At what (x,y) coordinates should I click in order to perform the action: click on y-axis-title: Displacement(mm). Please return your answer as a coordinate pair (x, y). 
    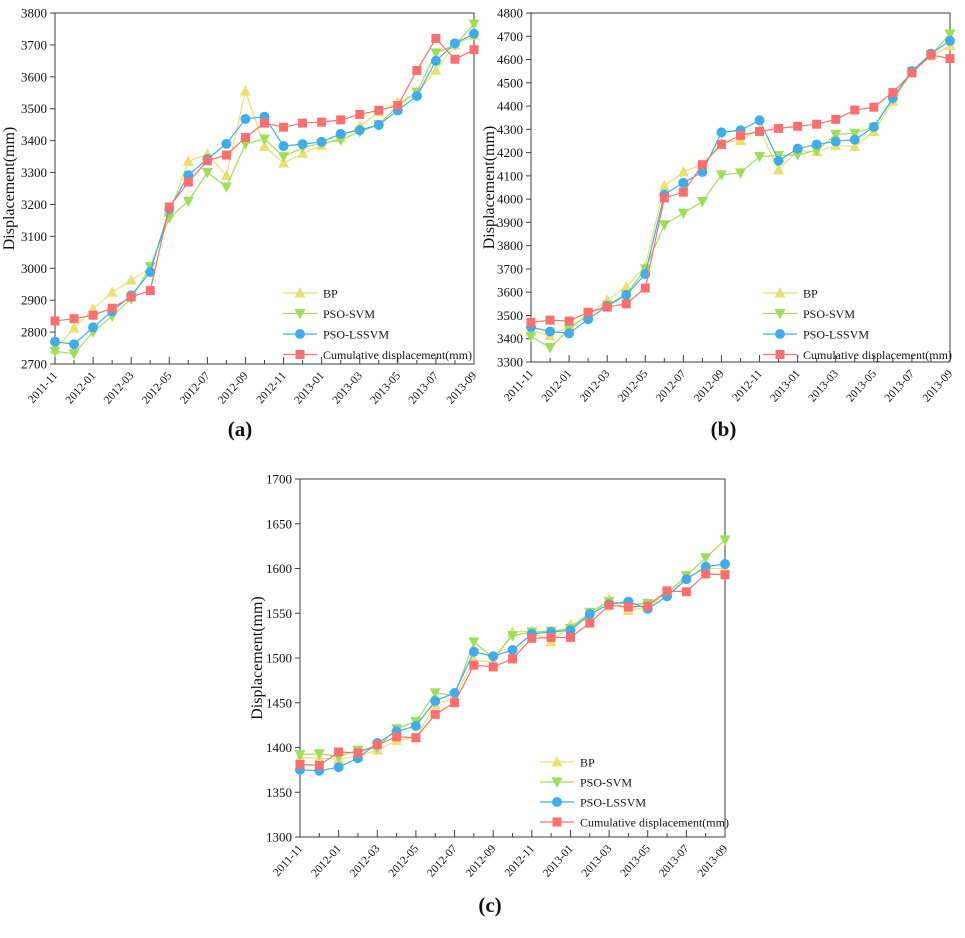
    Looking at the image, I should click on (490, 188).